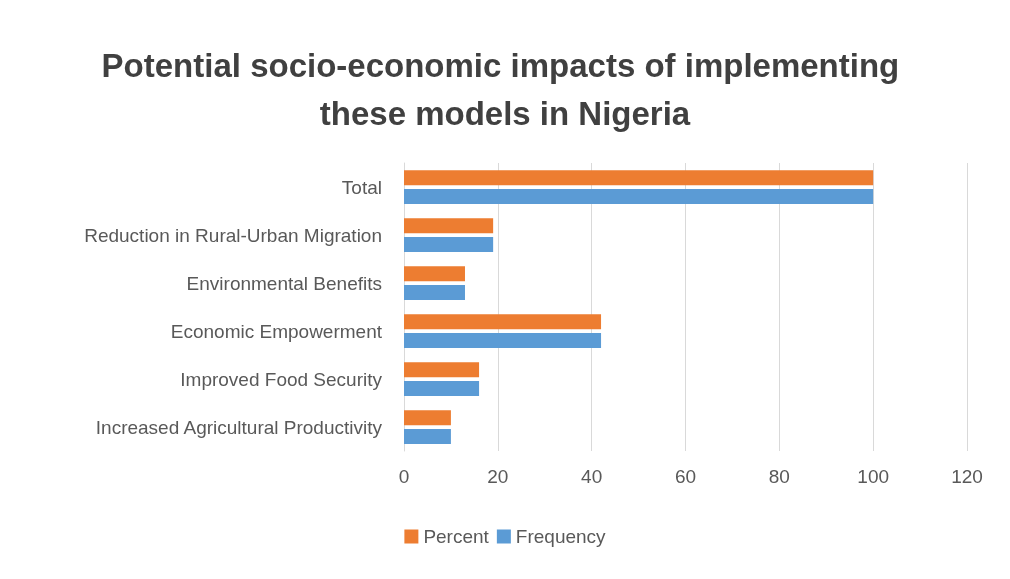 This screenshot has width=1010, height=579. Describe the element at coordinates (779, 476) in the screenshot. I see `x-tick-label: 80` at that location.